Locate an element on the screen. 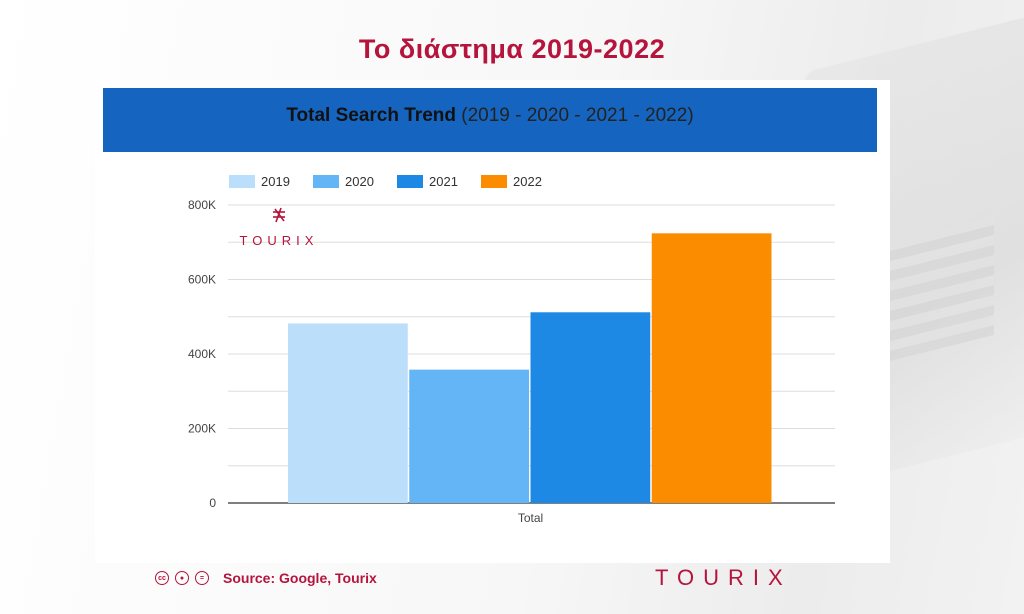 The height and width of the screenshot is (614, 1024). legend-label: 2021 is located at coordinates (443, 181).